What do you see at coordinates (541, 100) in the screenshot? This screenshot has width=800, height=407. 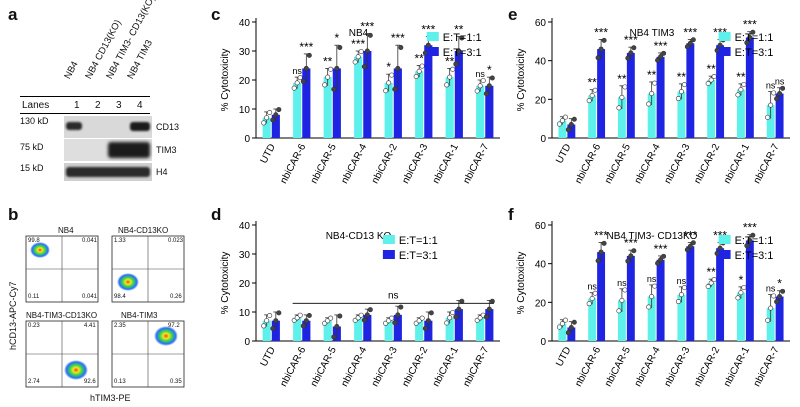 I see `y-tick-label: 20` at bounding box center [541, 100].